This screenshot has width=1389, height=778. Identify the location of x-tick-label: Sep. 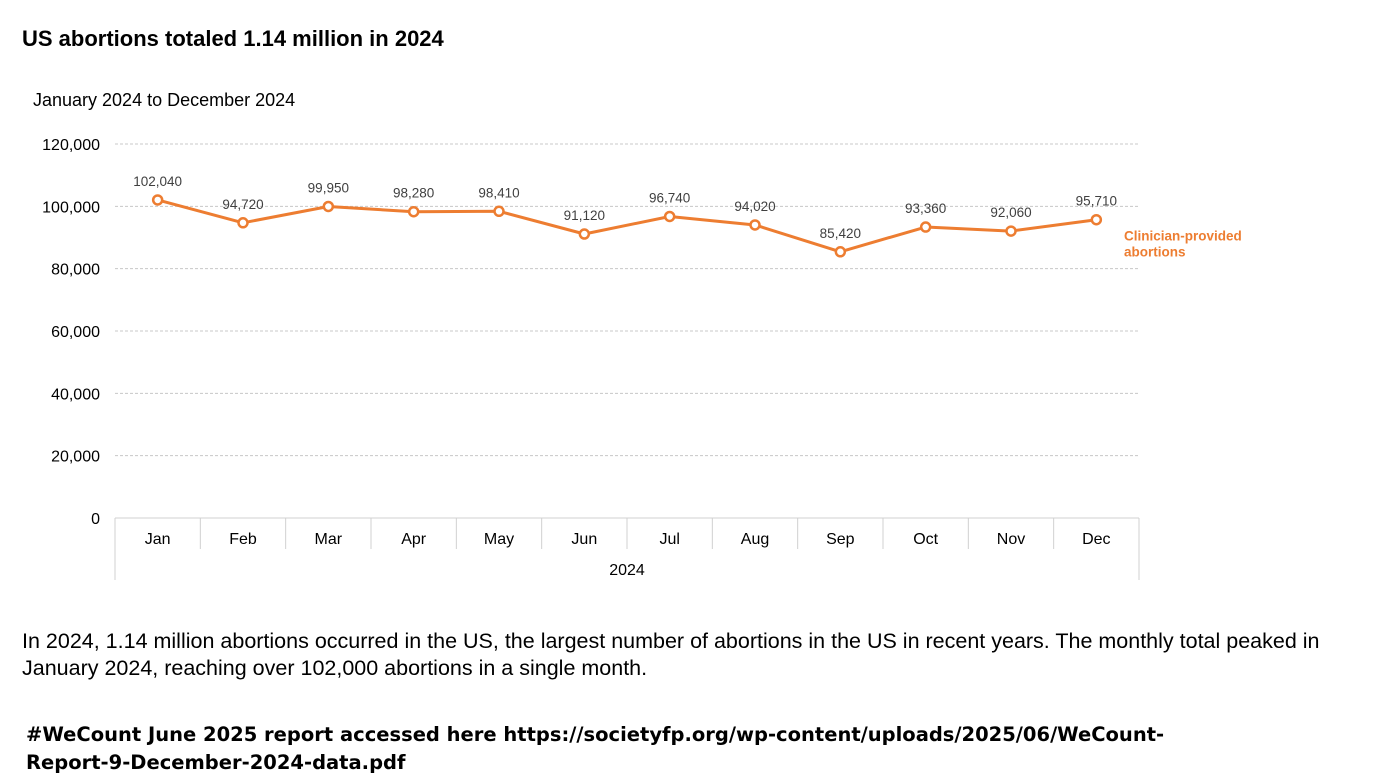
(840, 539).